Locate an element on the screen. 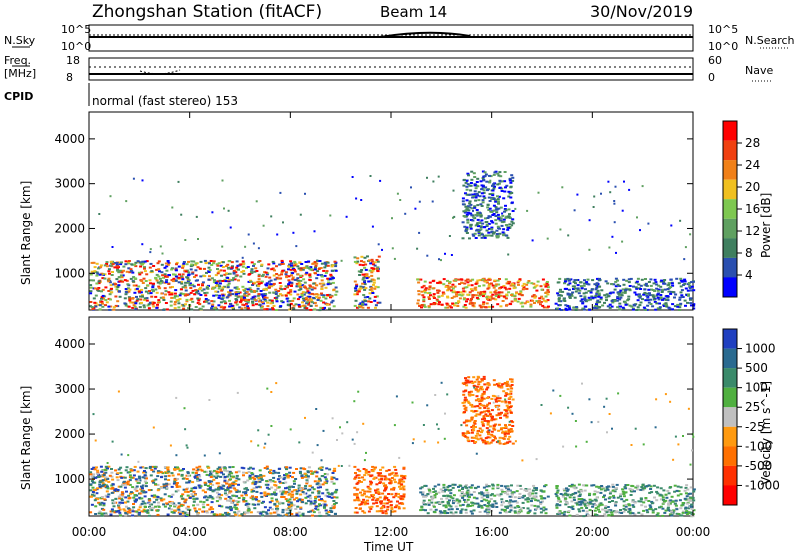 Image resolution: width=800 pixels, height=554 pixels. freq-tick-top: 18 is located at coordinates (73, 60).